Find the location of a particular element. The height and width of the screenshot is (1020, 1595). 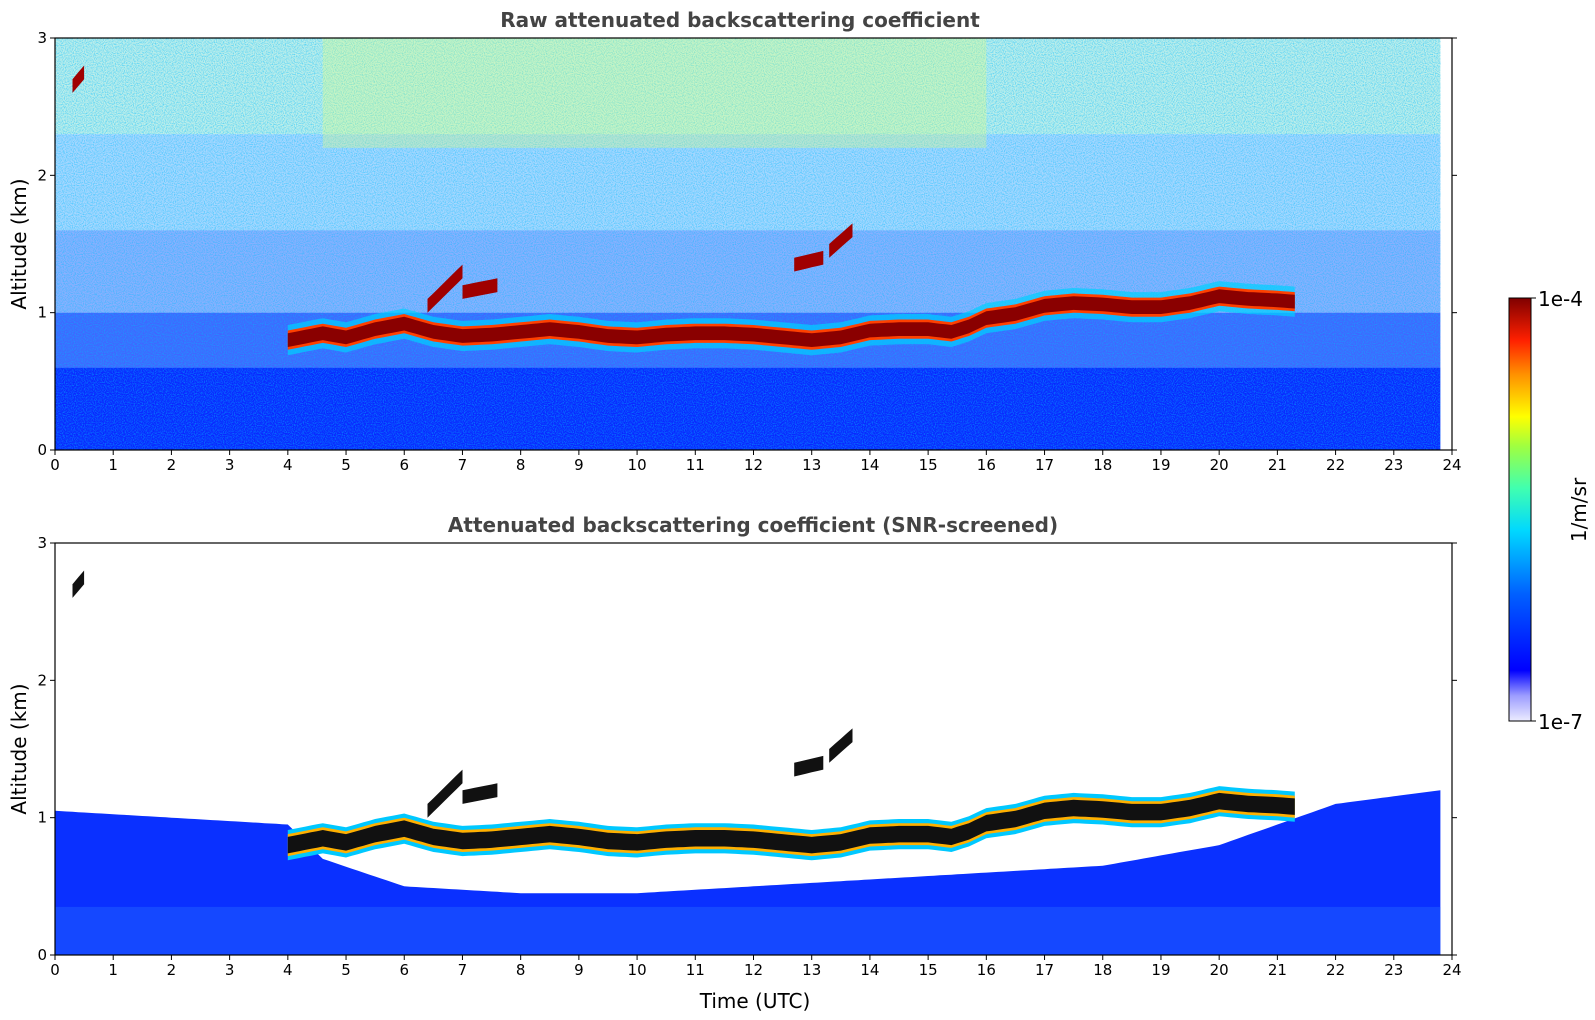

screened-x-ticks: 0 1 2 3 4 5 6 7 8 9 10 11 12 13 14 15 16 17 18 19 20 21 22 23 24 is located at coordinates (756, 967).